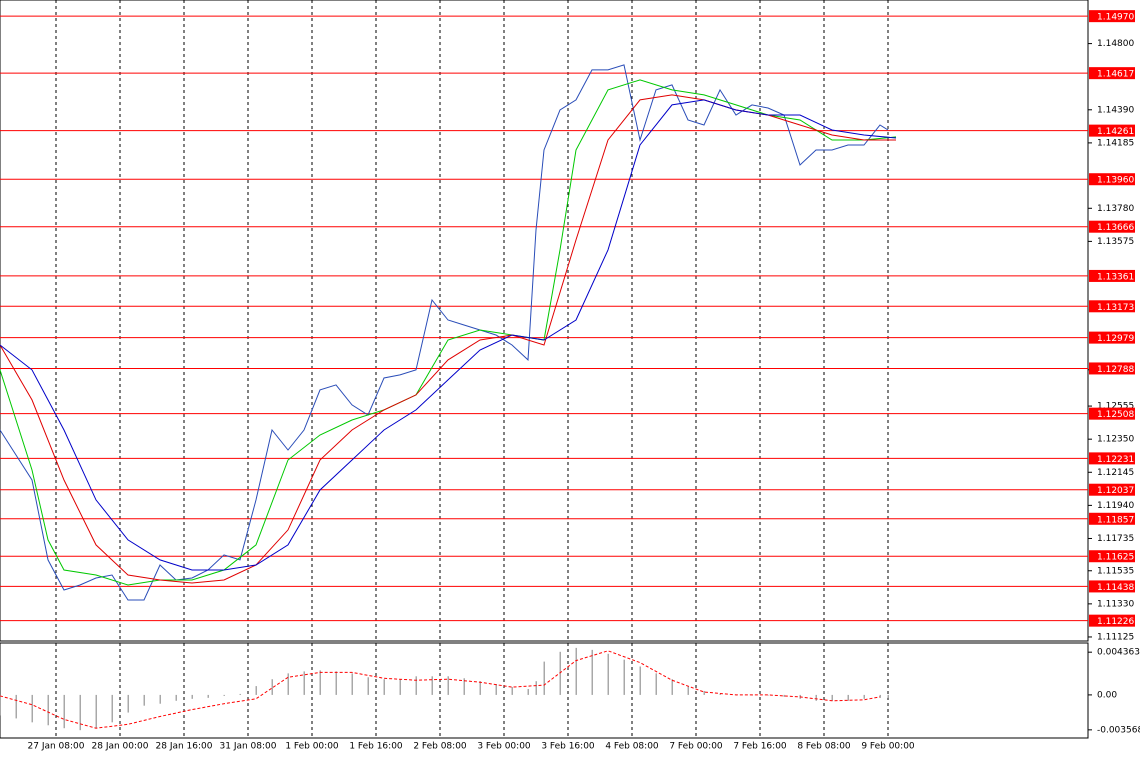 The height and width of the screenshot is (757, 1140). I want to click on y-tick-label: 1.11735, so click(1115, 539).